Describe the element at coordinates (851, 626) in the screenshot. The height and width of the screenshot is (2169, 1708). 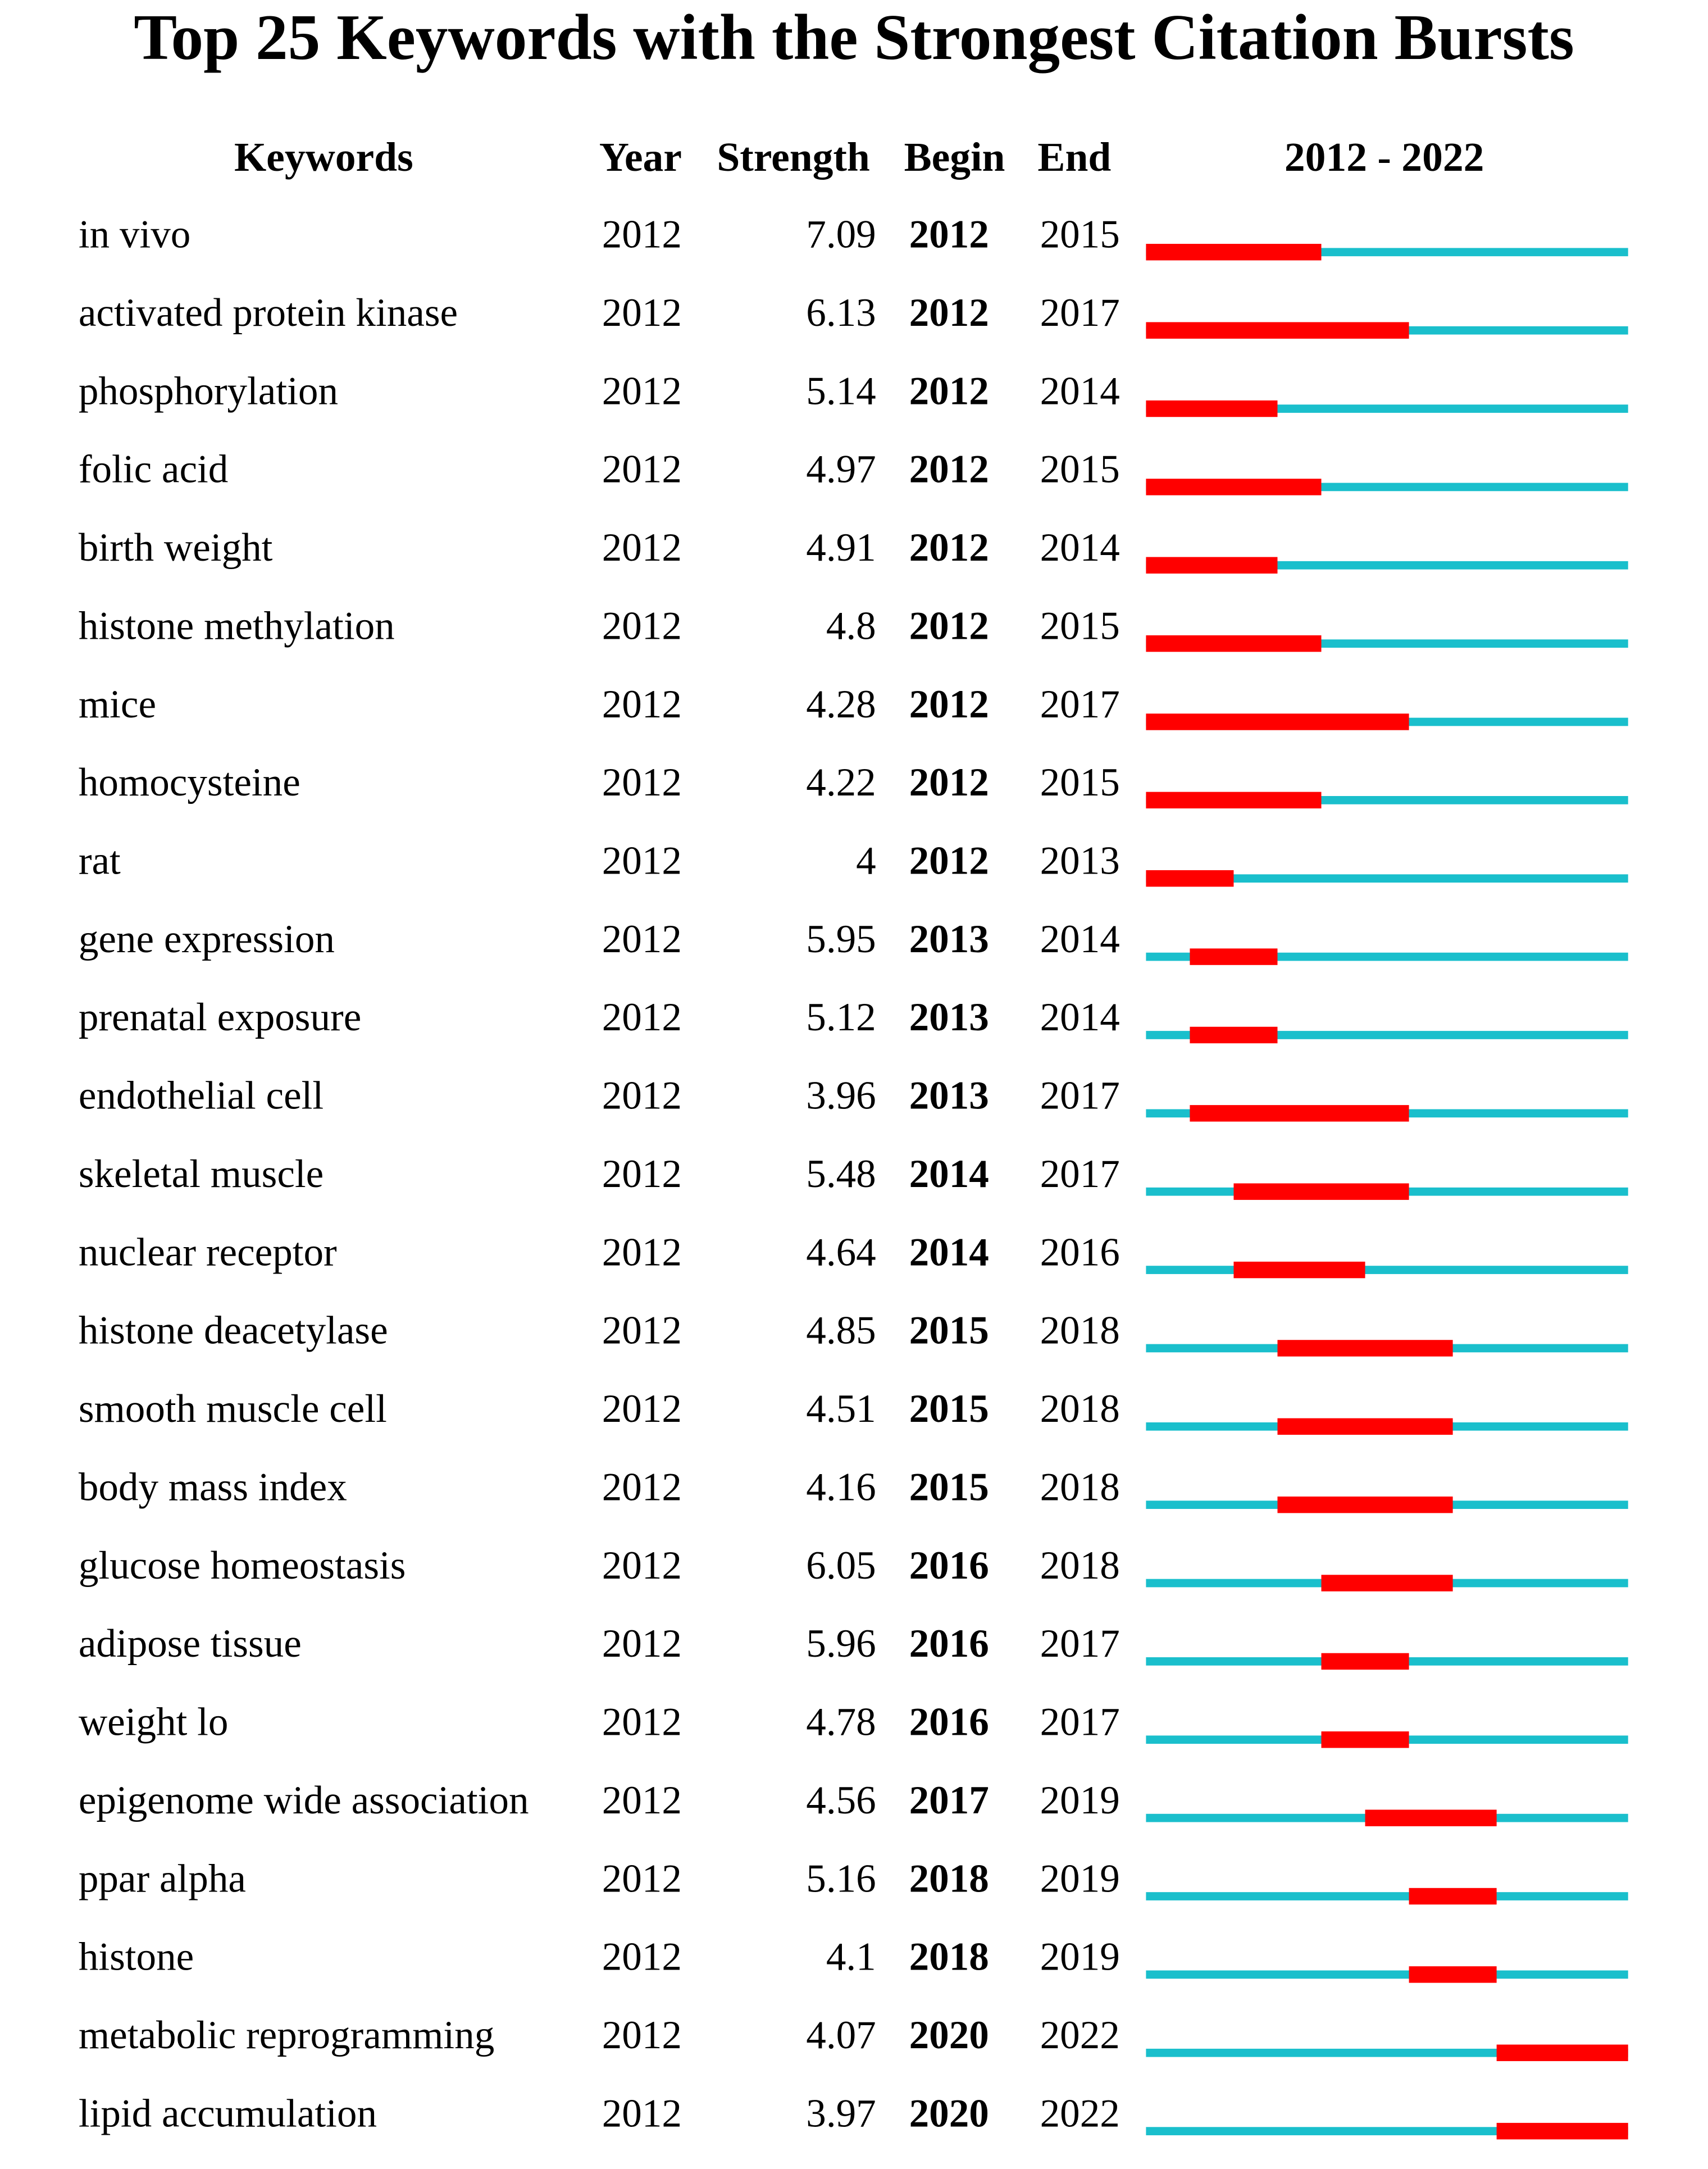
I see `strength: 4.8` at that location.